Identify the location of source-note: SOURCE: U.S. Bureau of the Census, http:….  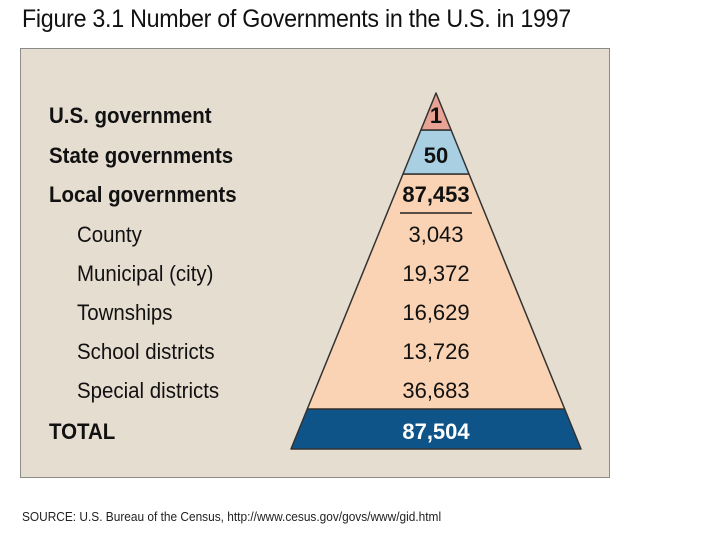
(232, 517).